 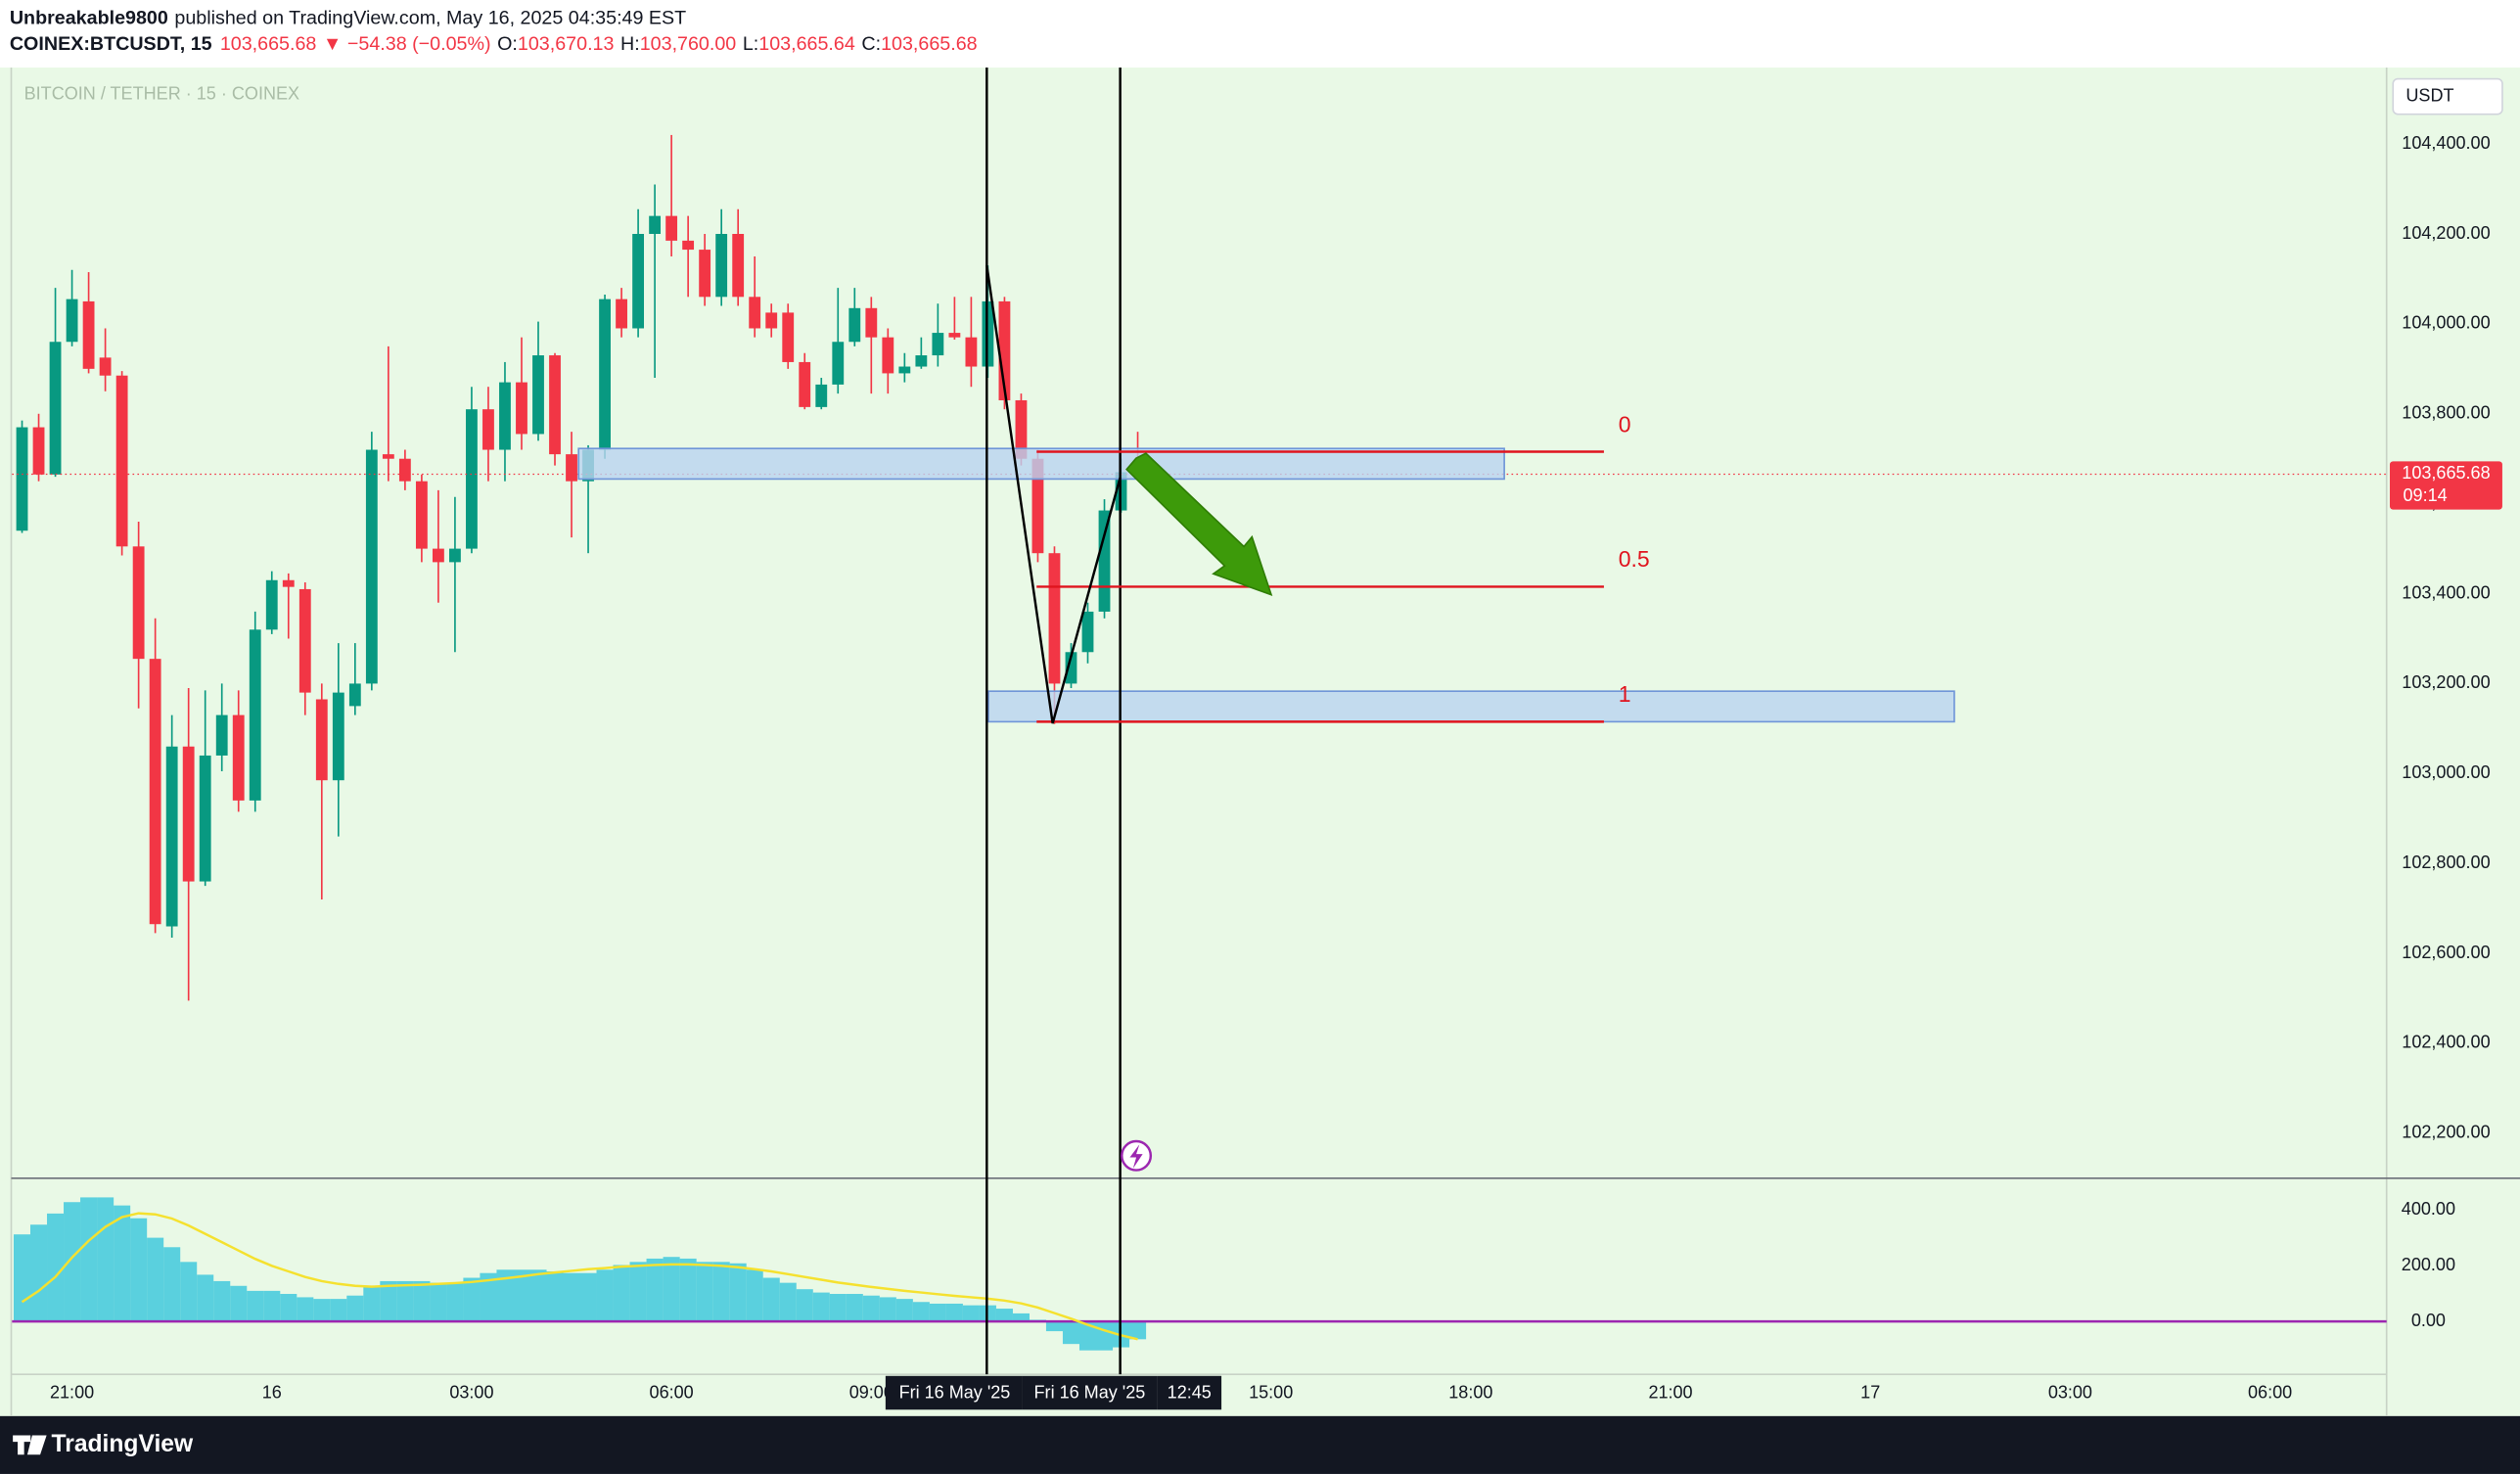 I want to click on currency-button, so click(x=2447, y=96).